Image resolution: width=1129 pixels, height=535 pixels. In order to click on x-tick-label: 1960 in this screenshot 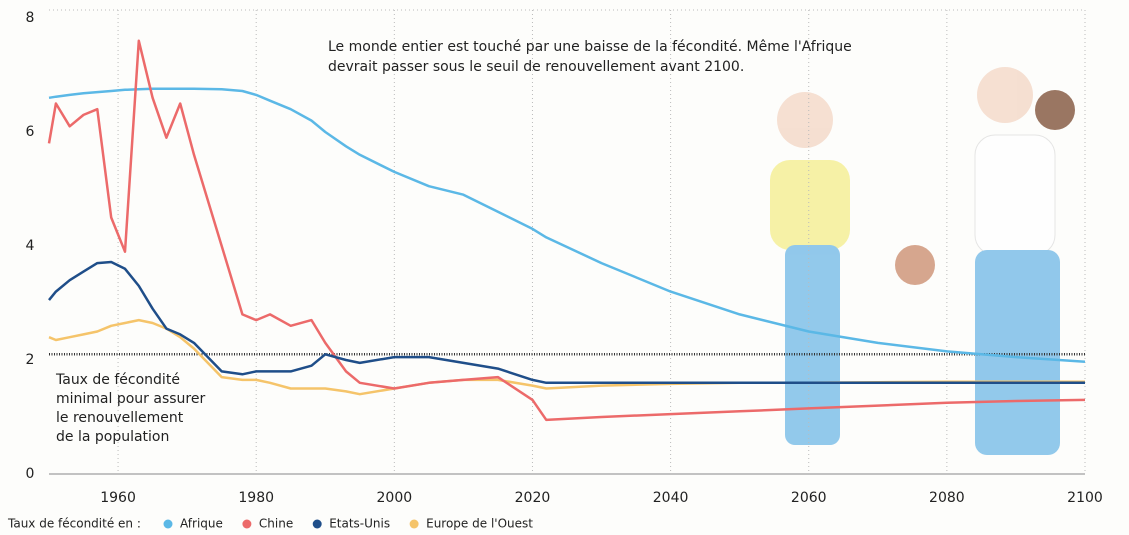, I will do `click(118, 498)`.